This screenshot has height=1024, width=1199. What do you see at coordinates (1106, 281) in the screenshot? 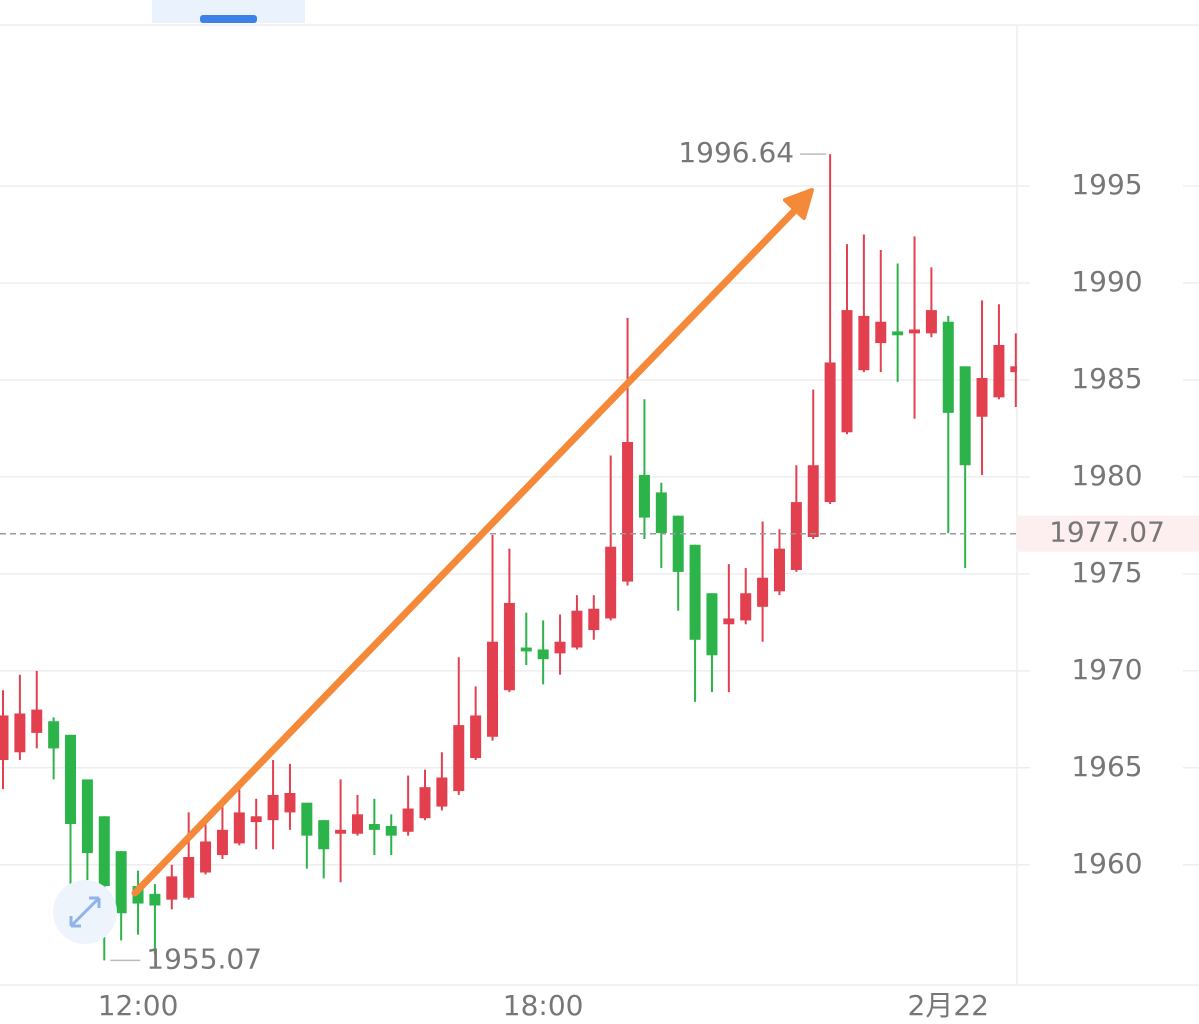
I see `y-tick-label: 1990` at bounding box center [1106, 281].